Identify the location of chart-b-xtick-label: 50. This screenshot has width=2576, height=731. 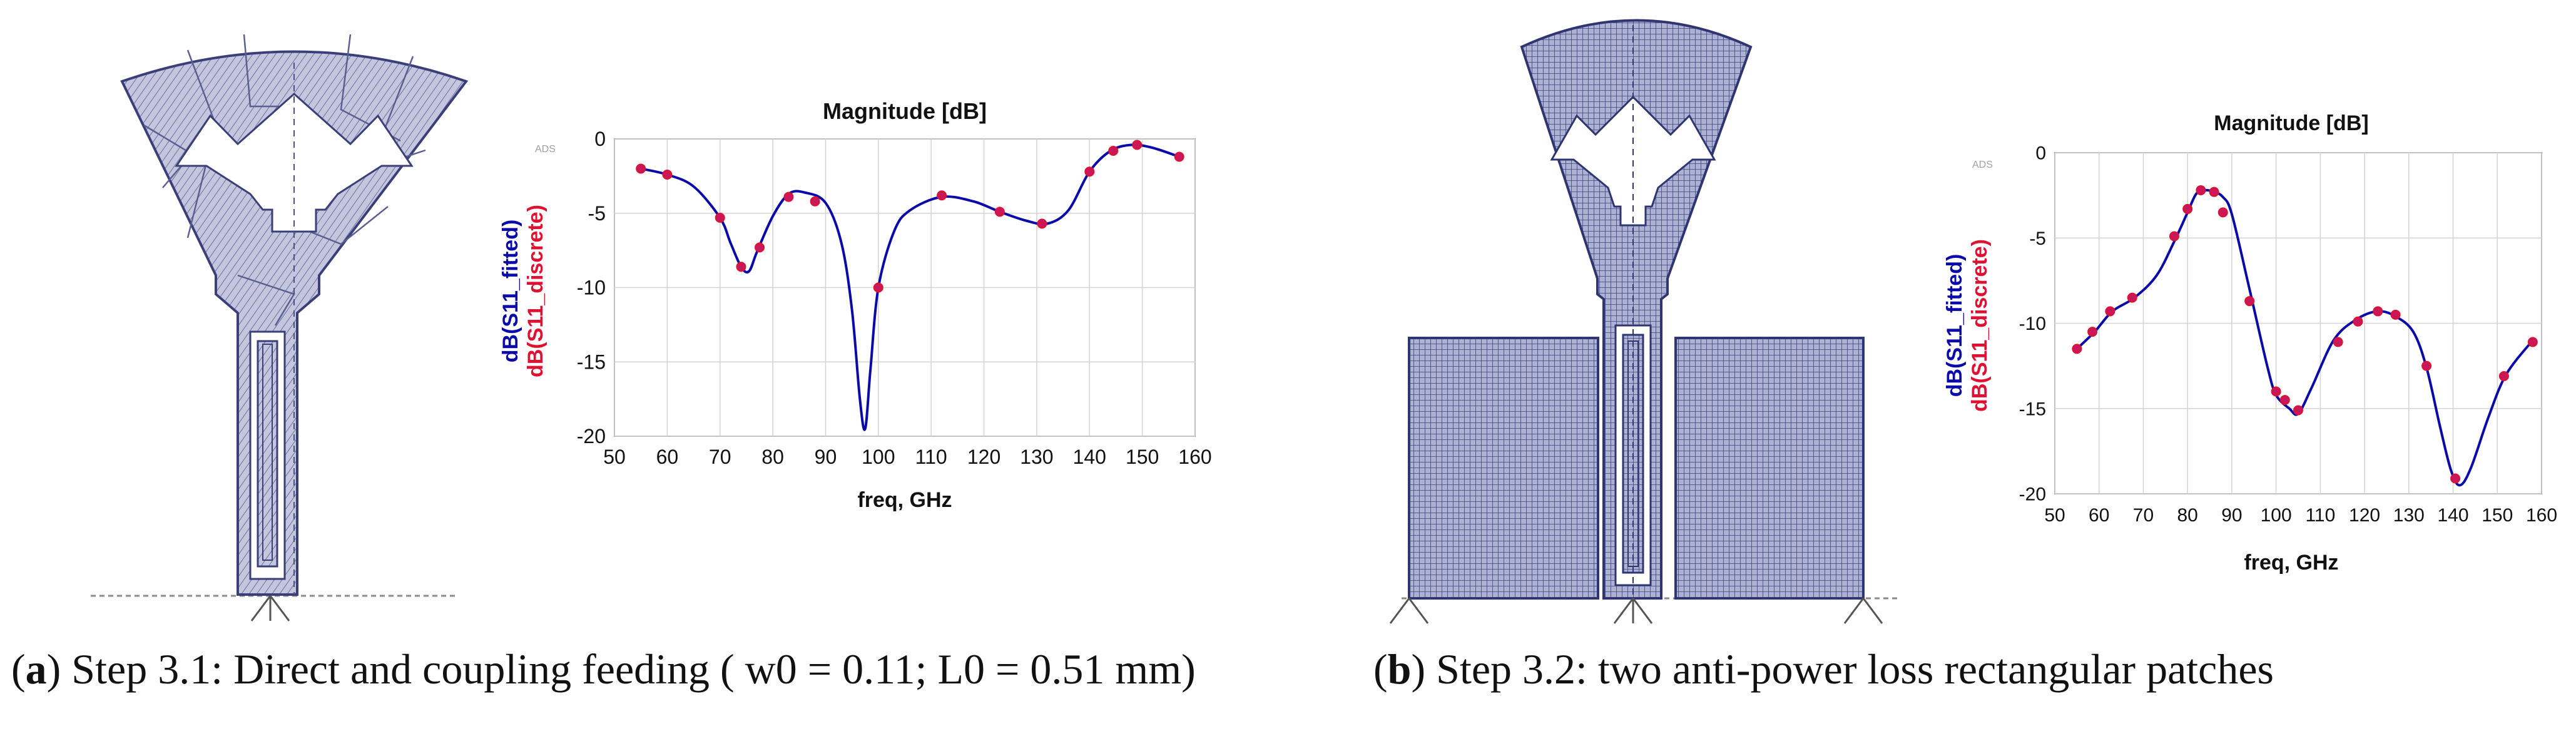
(2054, 515).